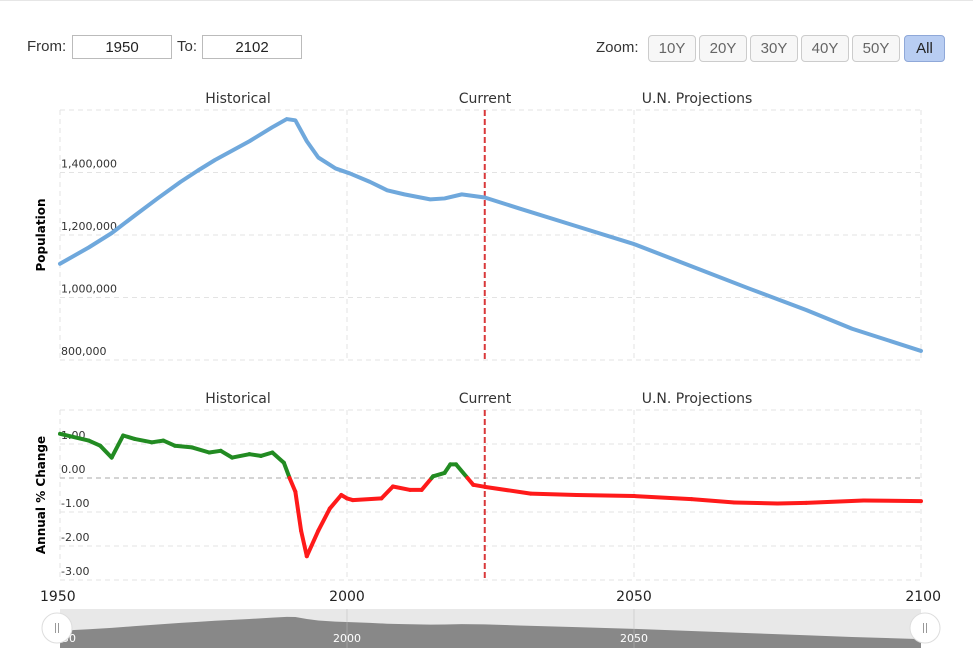  What do you see at coordinates (58, 597) in the screenshot?
I see `x-tick-label: 1950` at bounding box center [58, 597].